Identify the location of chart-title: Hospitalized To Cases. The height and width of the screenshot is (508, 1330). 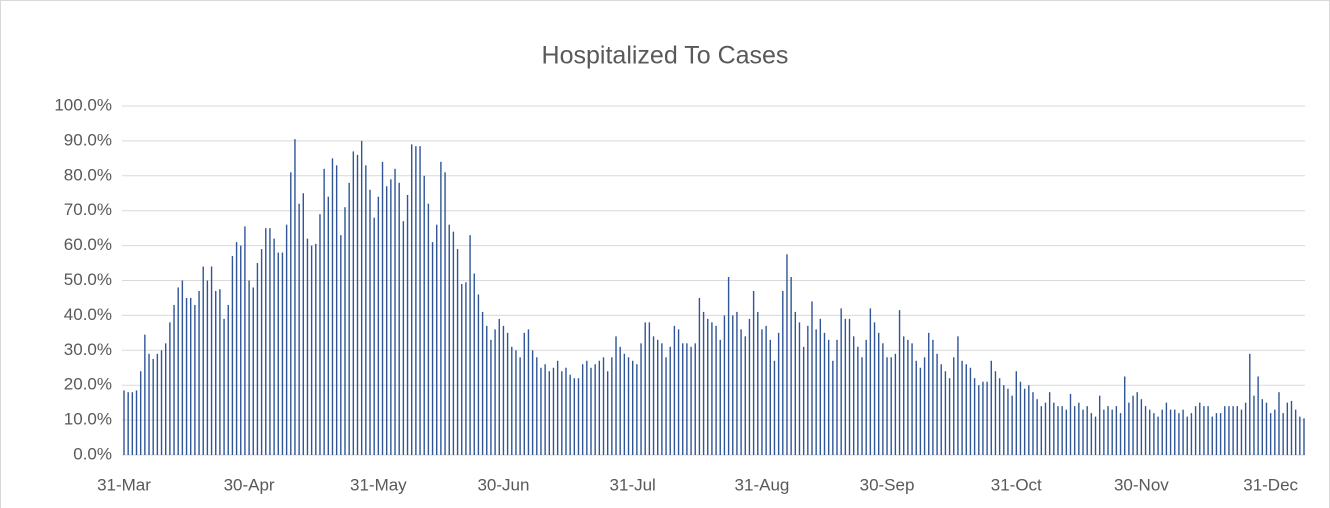
(665, 56).